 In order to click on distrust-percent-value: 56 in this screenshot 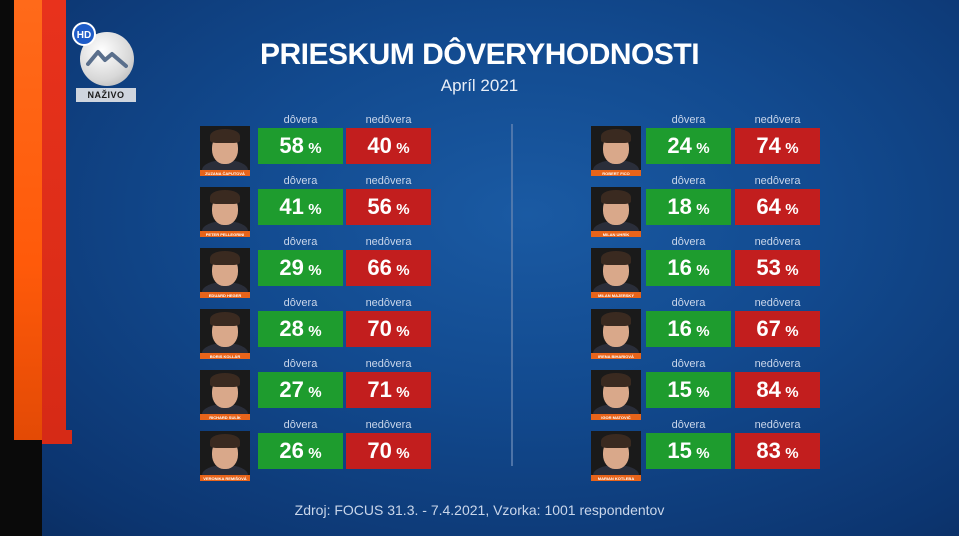, I will do `click(379, 206)`.